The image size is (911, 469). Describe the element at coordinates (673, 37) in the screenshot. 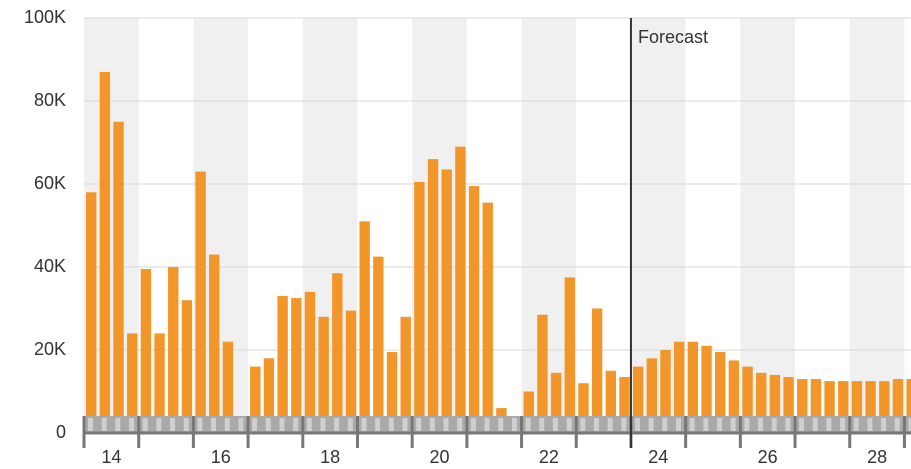

I see `annotation: Forecast` at that location.